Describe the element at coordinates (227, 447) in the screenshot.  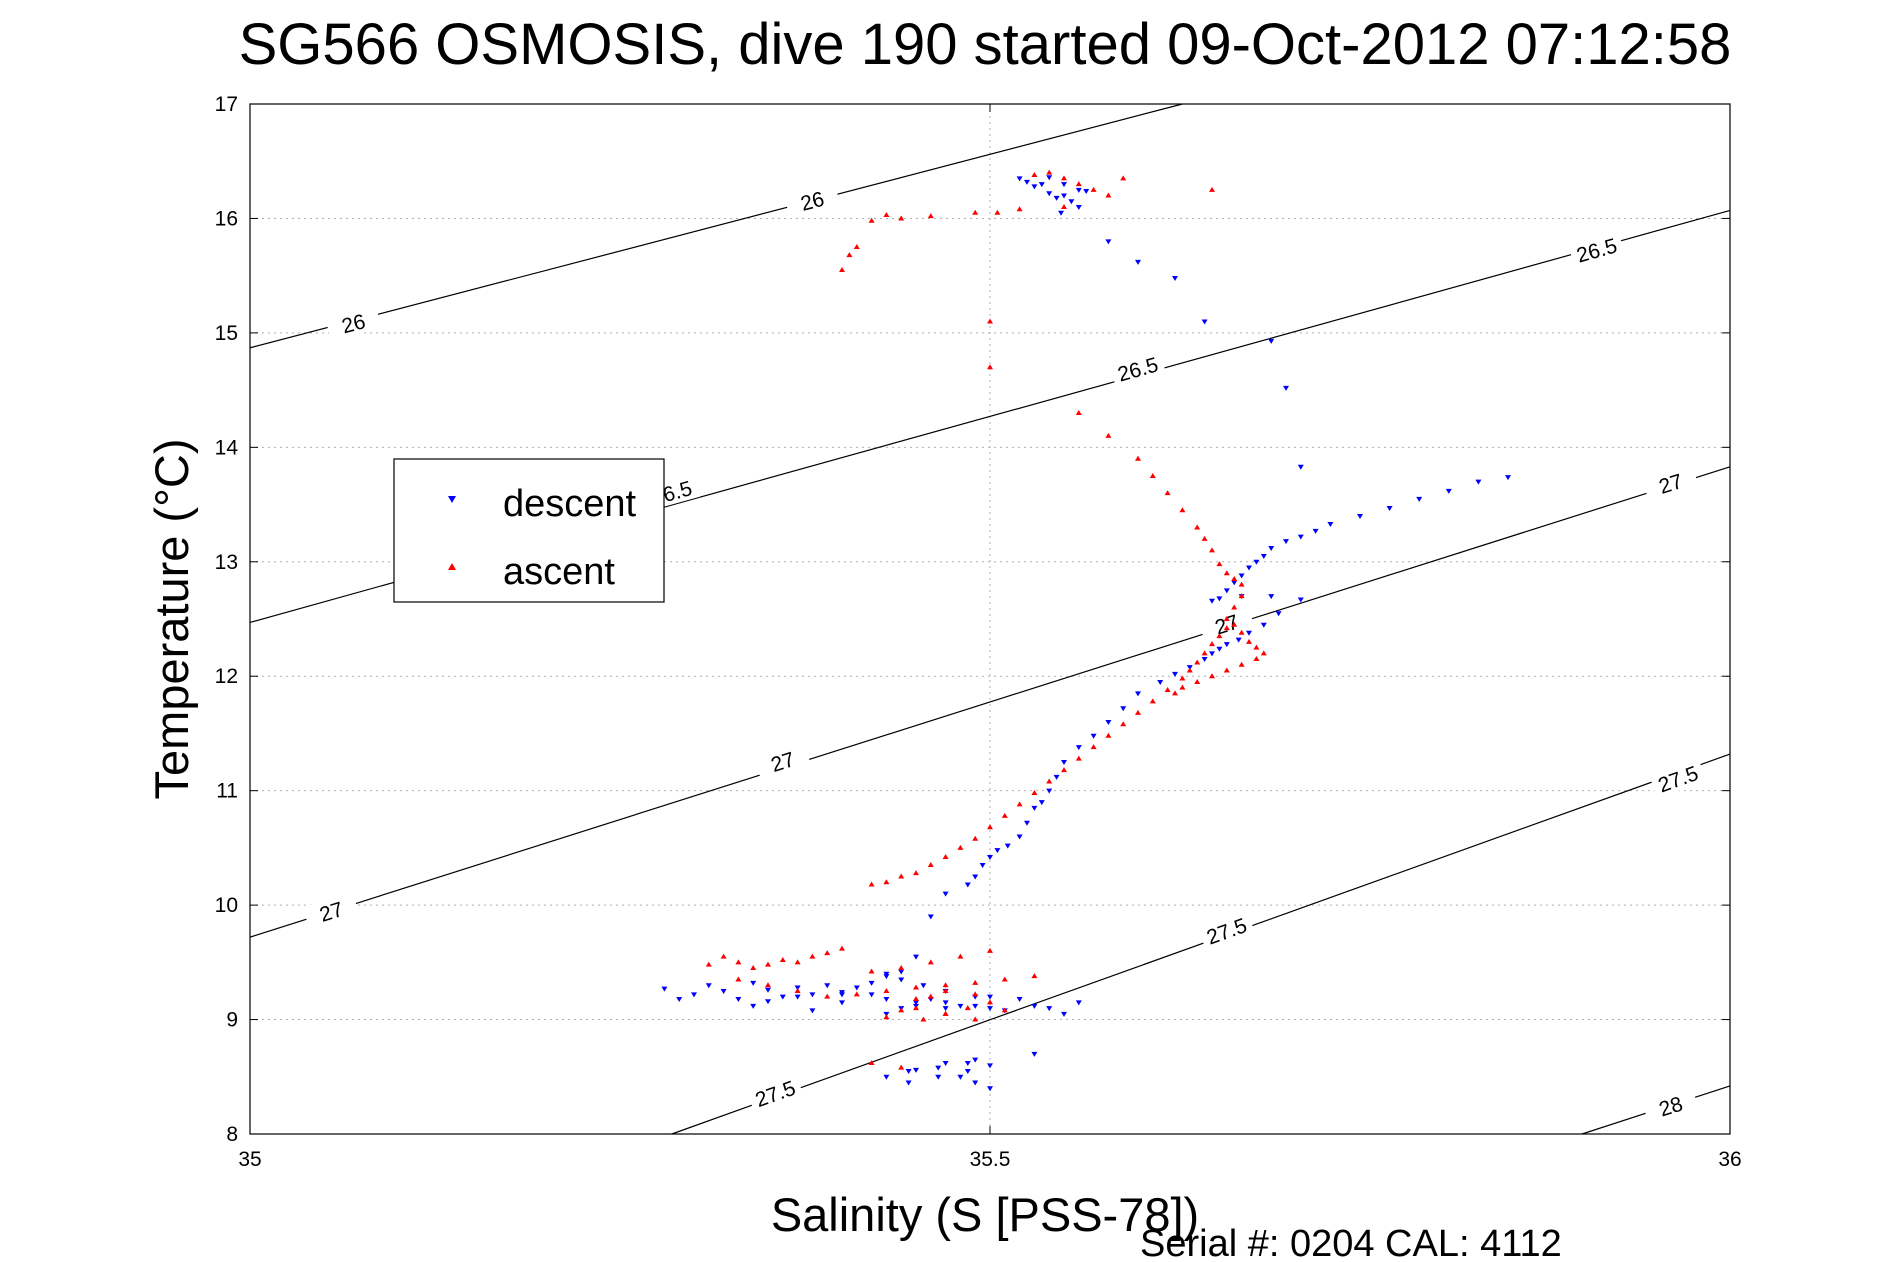
I see `y-tick-label: 14` at that location.